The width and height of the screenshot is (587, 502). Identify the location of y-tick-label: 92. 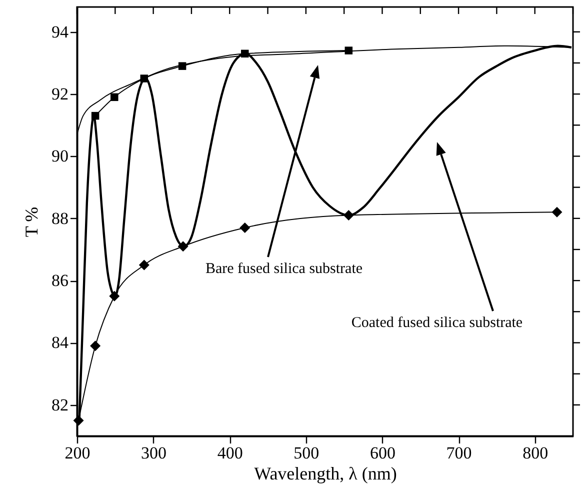
(60, 94).